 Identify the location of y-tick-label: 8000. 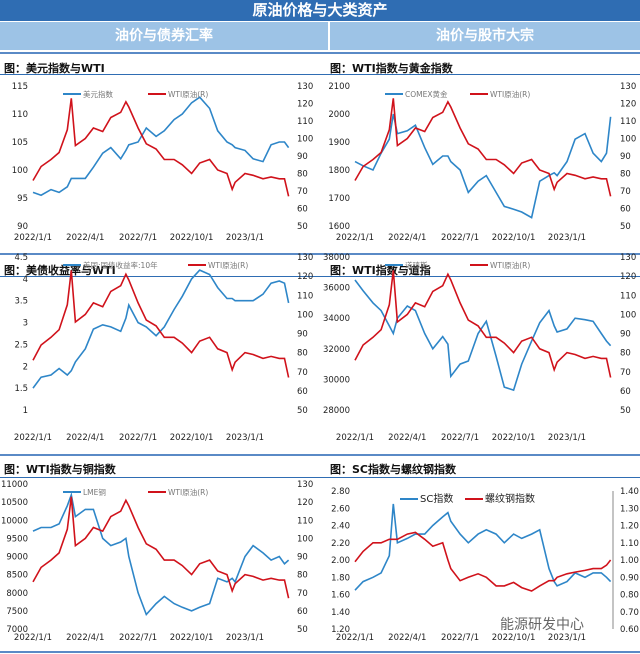
(17, 594).